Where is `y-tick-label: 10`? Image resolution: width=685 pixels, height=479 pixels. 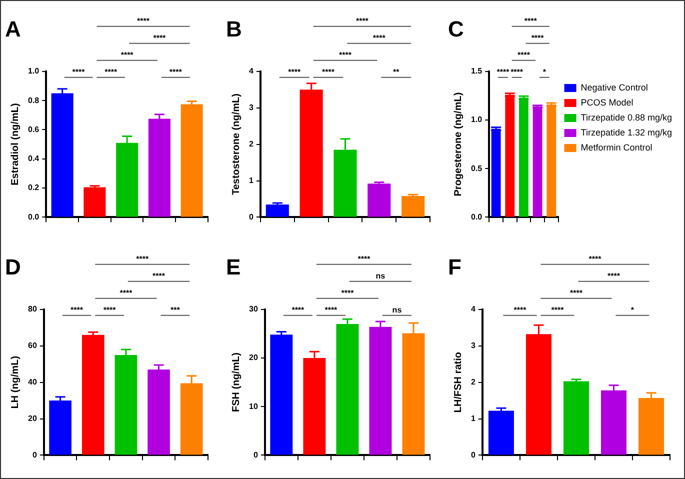
y-tick-label: 10 is located at coordinates (253, 406).